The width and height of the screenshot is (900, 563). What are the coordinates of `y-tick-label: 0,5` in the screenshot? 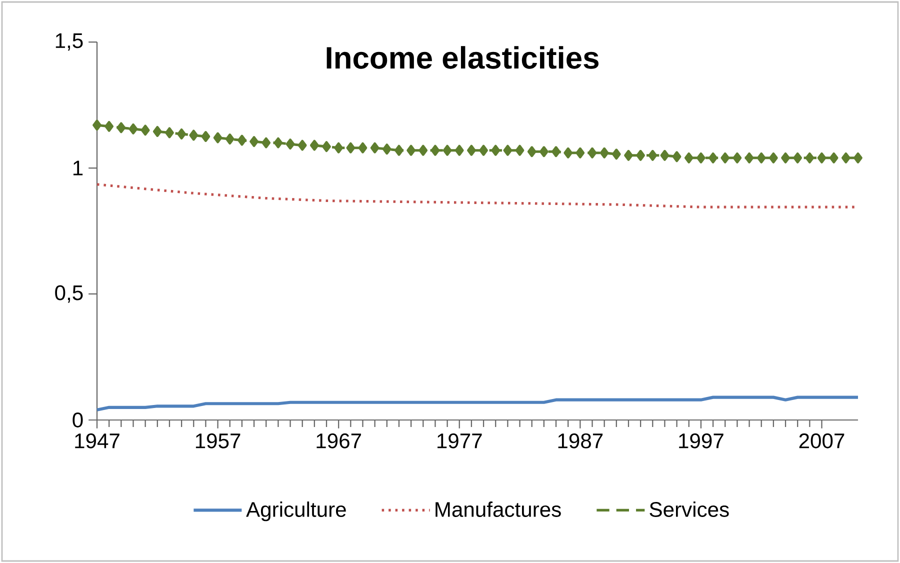 It's located at (69, 294).